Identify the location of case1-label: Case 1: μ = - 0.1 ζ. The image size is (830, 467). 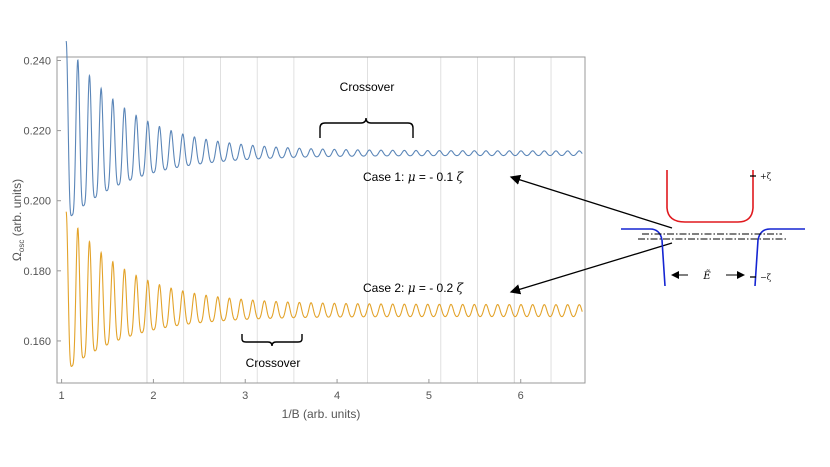
(414, 177).